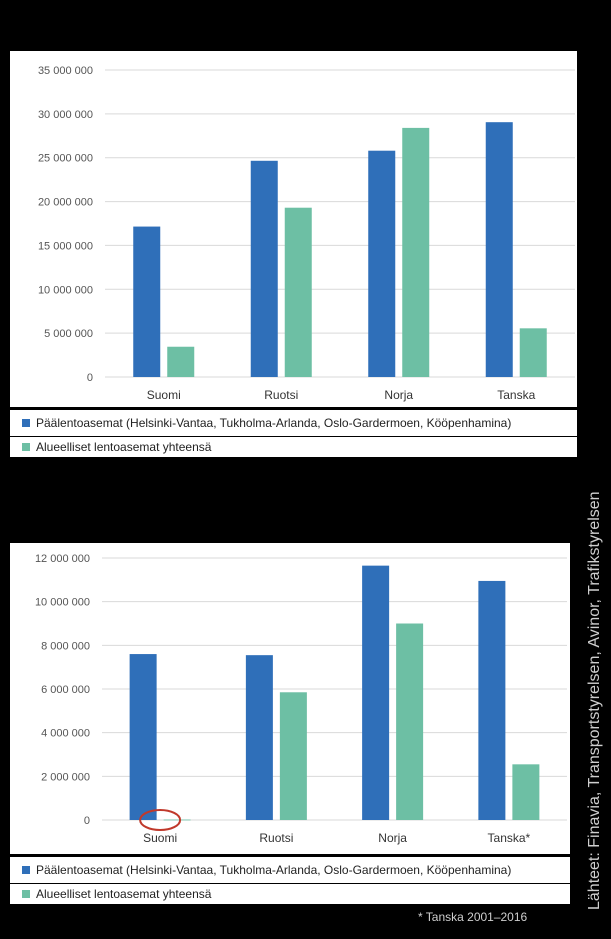  Describe the element at coordinates (516, 395) in the screenshot. I see `x-tick-label: Tanska` at that location.